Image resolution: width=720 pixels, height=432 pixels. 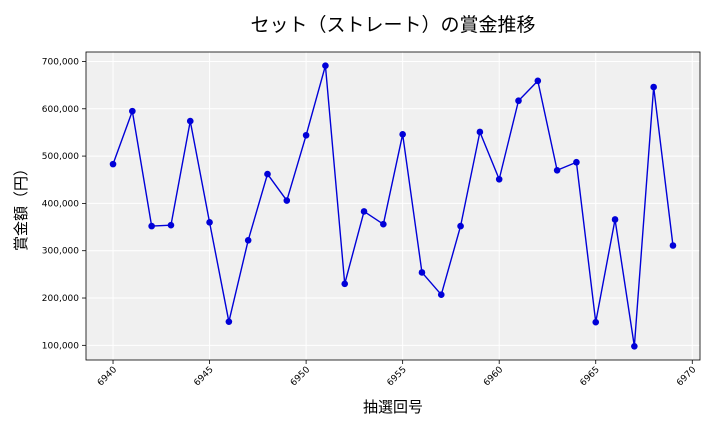 What do you see at coordinates (60, 157) in the screenshot?
I see `y-tick-label: 500,000` at bounding box center [60, 157].